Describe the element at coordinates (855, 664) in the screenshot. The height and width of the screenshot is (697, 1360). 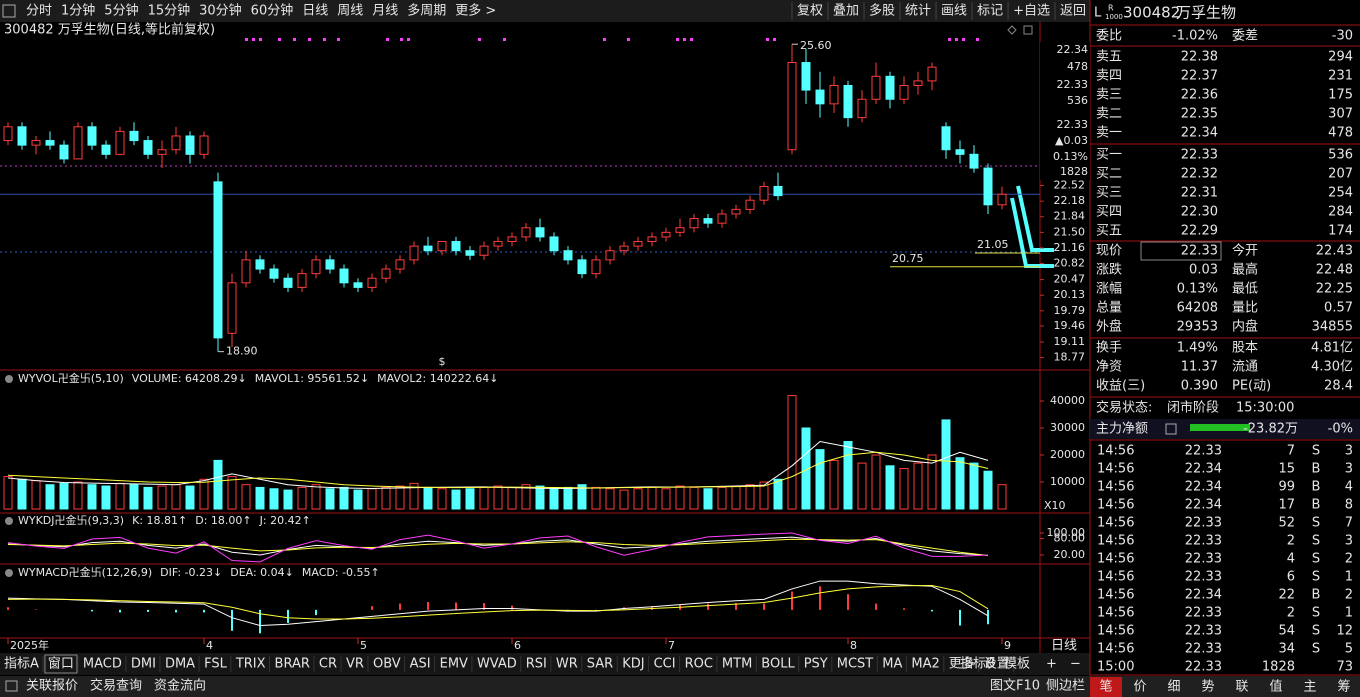
I see `indicator-tab: MCST` at that location.